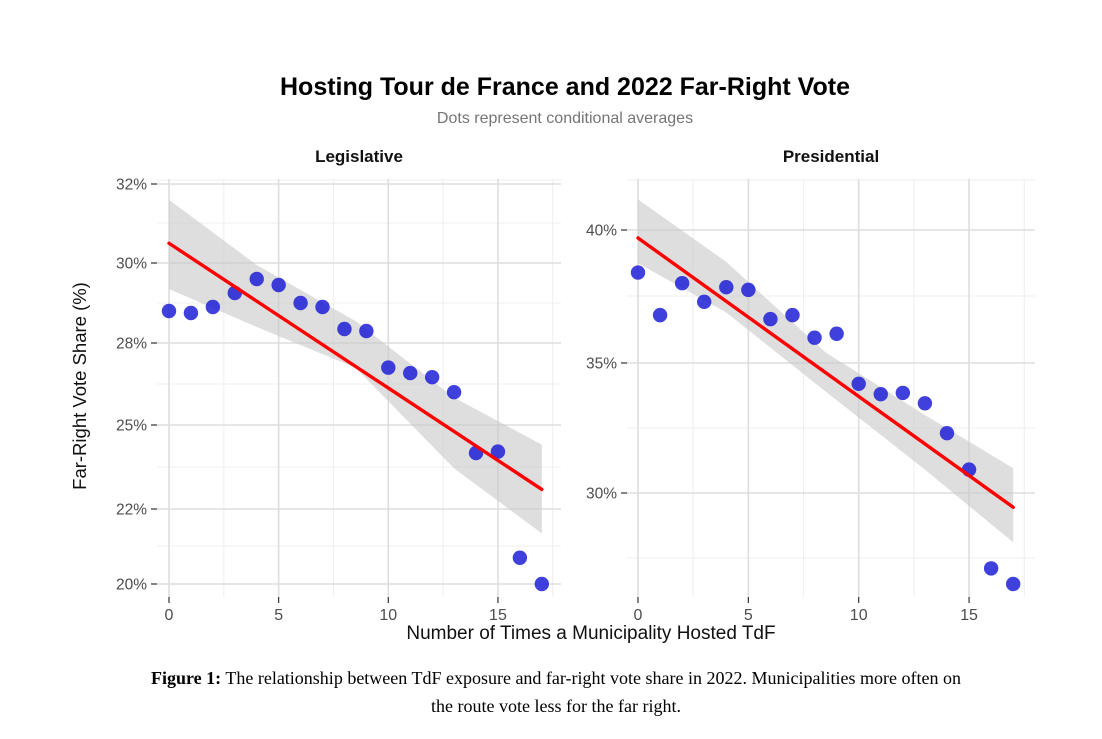  Describe the element at coordinates (556, 706) in the screenshot. I see `figure-caption-line2: the route vote less for the far right.` at that location.